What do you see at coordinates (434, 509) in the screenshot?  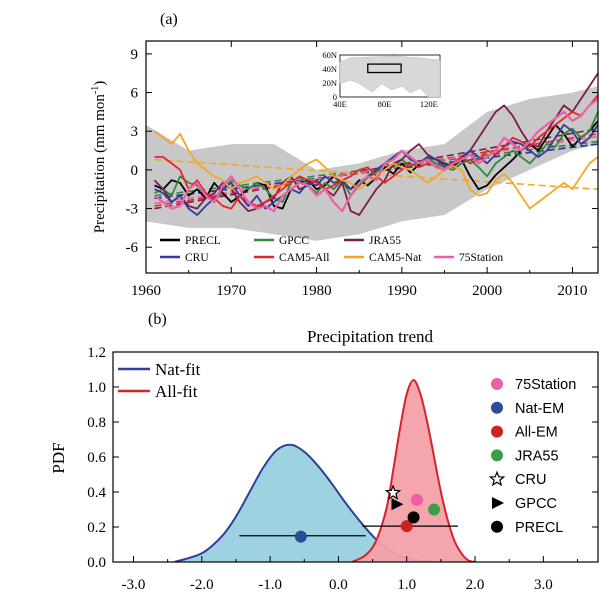 I see `data-point-jra55` at bounding box center [434, 509].